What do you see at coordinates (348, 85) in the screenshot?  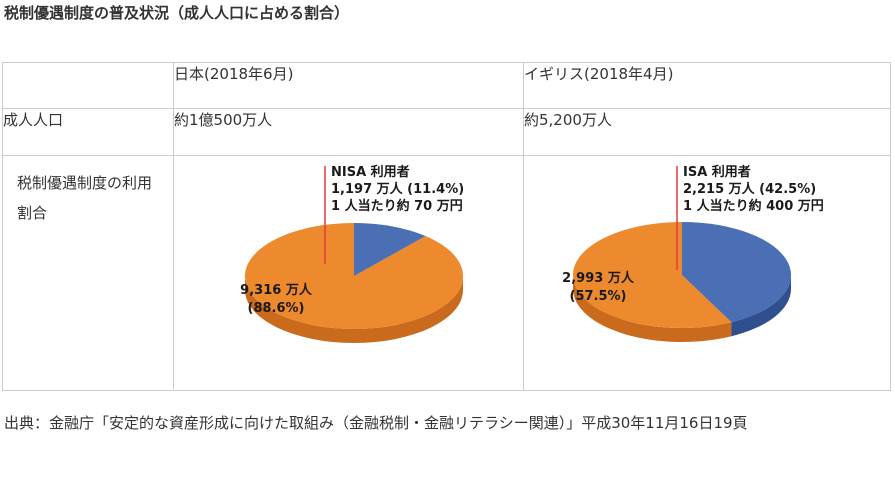 I see `header-japan: 日本(2018年6月)` at bounding box center [348, 85].